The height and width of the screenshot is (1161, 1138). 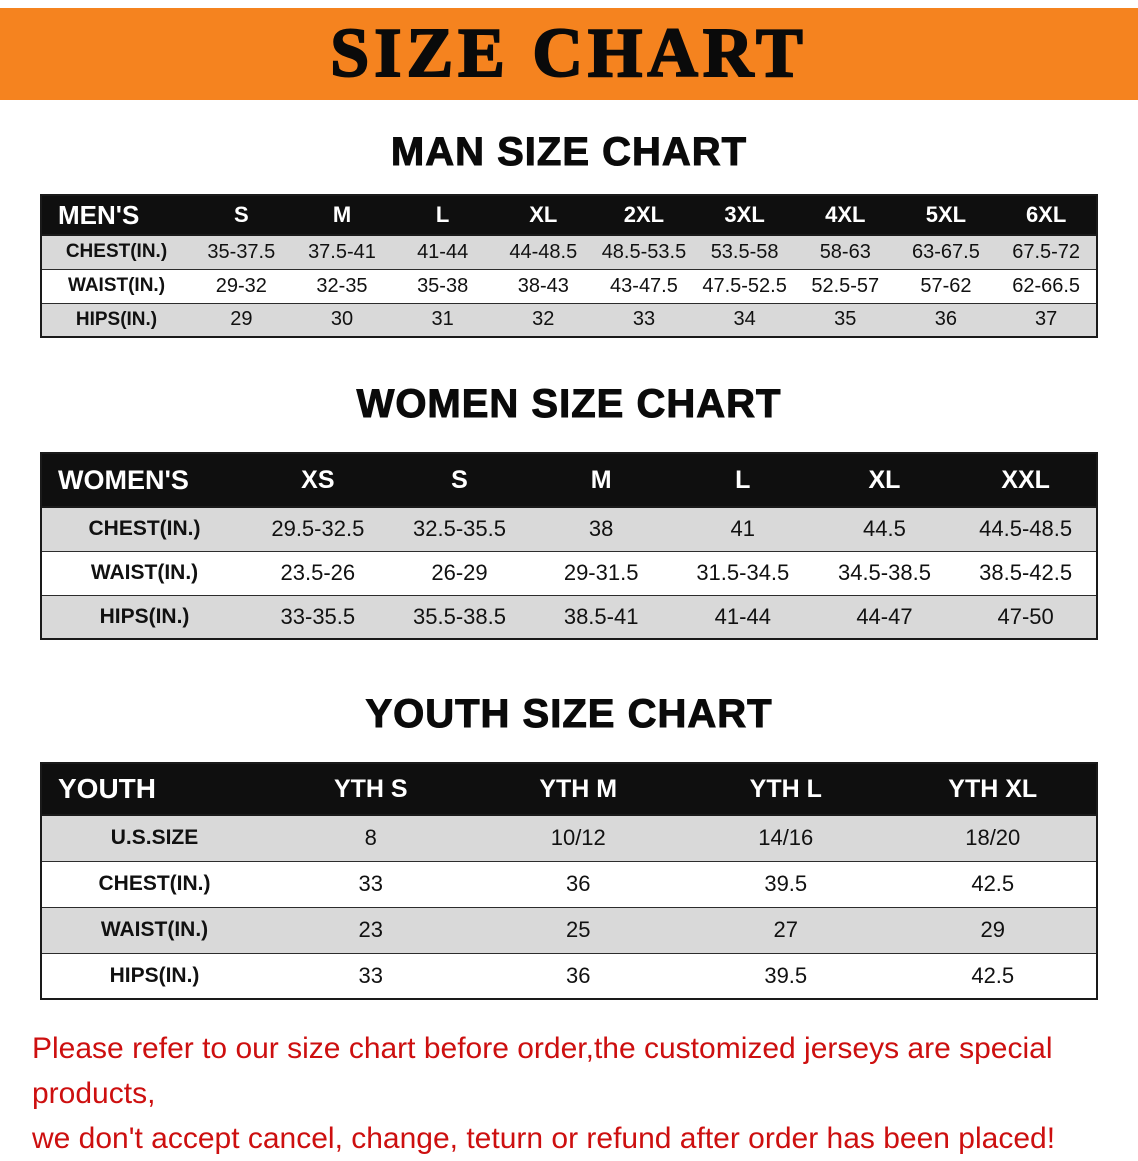 What do you see at coordinates (946, 285) in the screenshot?
I see `measurement-value-cell: 57-62` at bounding box center [946, 285].